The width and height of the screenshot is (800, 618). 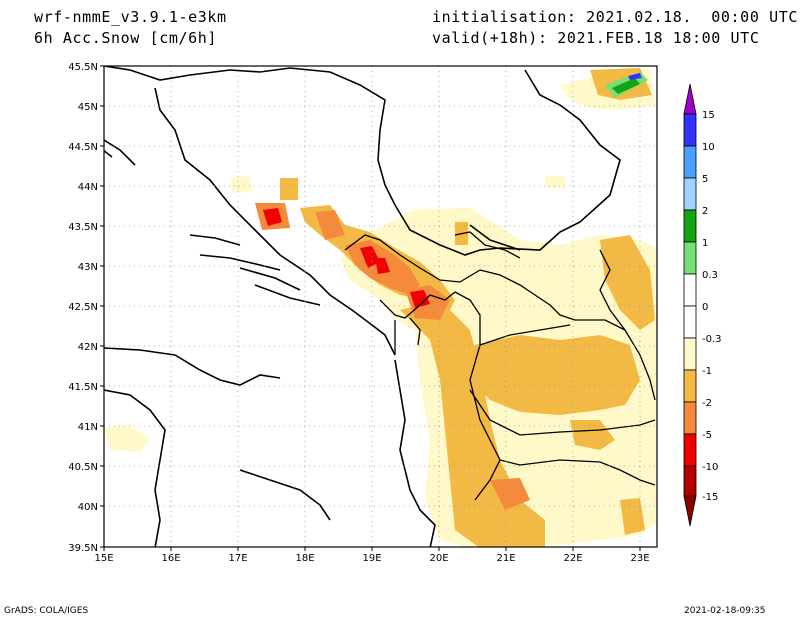 What do you see at coordinates (438, 558) in the screenshot?
I see `lon-label: 20E` at bounding box center [438, 558].